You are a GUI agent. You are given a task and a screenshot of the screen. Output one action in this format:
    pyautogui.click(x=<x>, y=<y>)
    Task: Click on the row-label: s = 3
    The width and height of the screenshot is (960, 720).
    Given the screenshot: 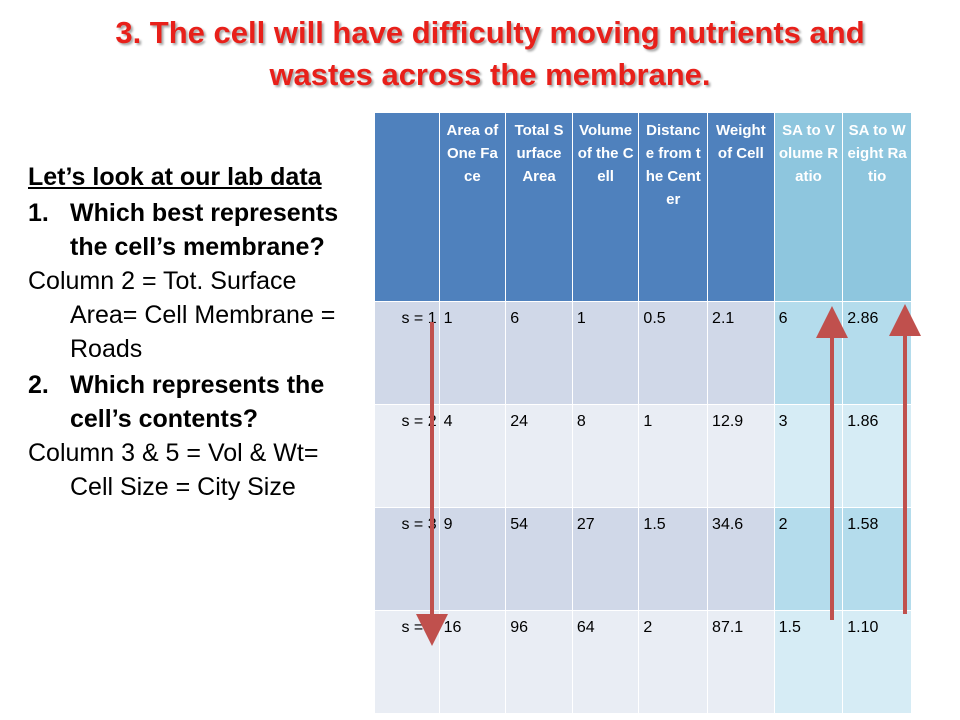 What is the action you would take?
    pyautogui.click(x=407, y=559)
    